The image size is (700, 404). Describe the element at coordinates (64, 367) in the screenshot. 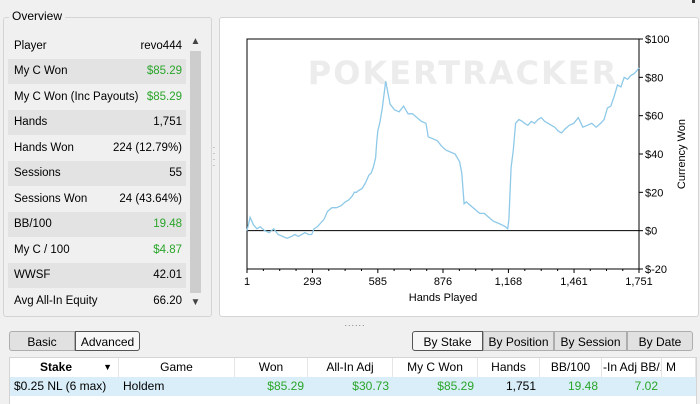

I see `column-header-stake: Stake ▼` at that location.